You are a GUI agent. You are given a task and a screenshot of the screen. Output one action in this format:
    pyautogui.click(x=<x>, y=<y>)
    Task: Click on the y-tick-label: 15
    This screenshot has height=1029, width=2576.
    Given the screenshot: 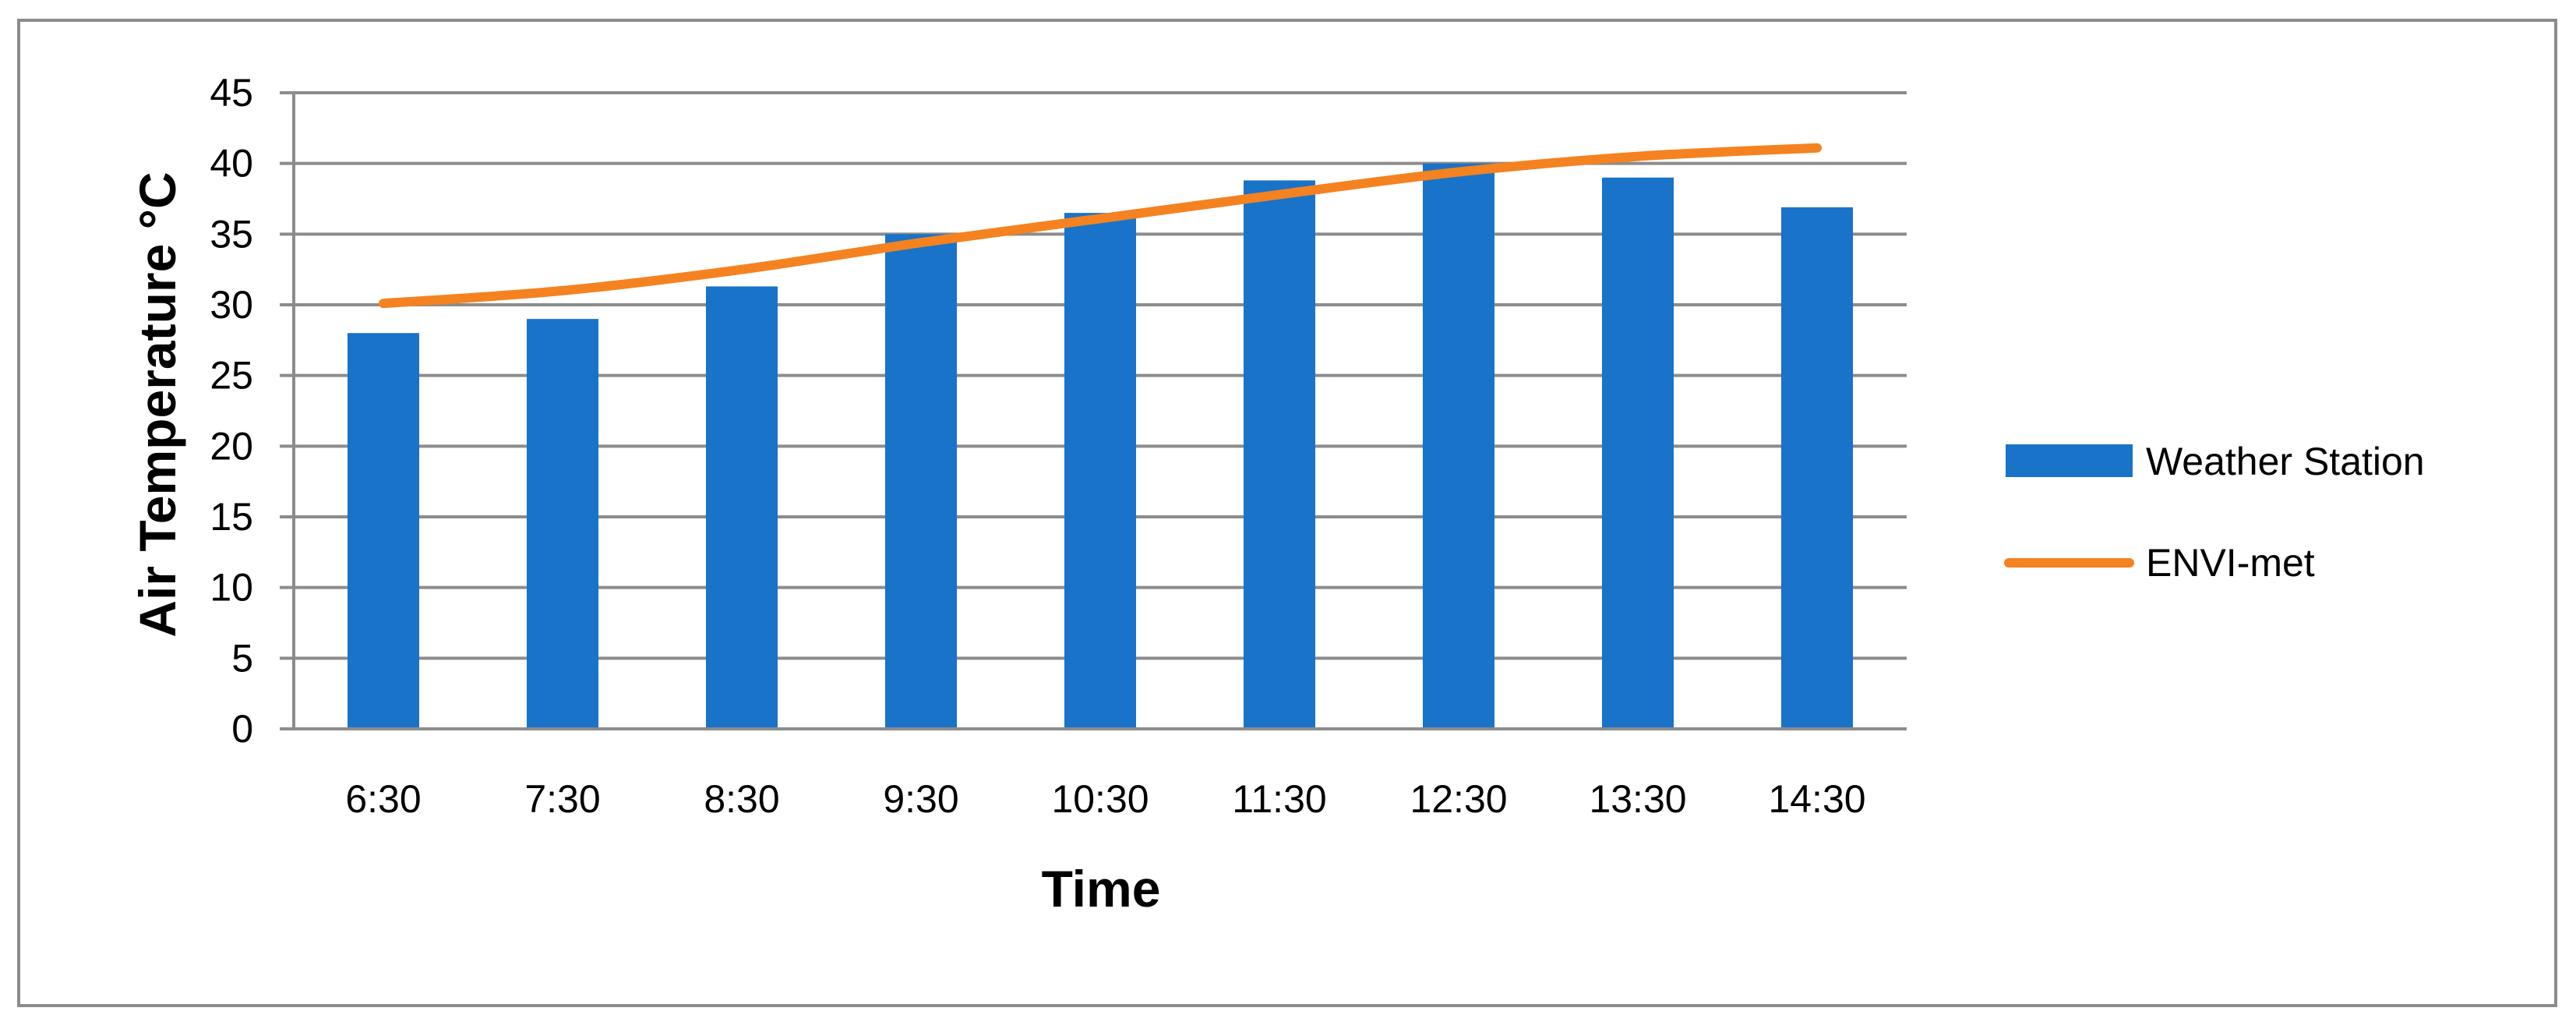 What is the action you would take?
    pyautogui.click(x=231, y=517)
    